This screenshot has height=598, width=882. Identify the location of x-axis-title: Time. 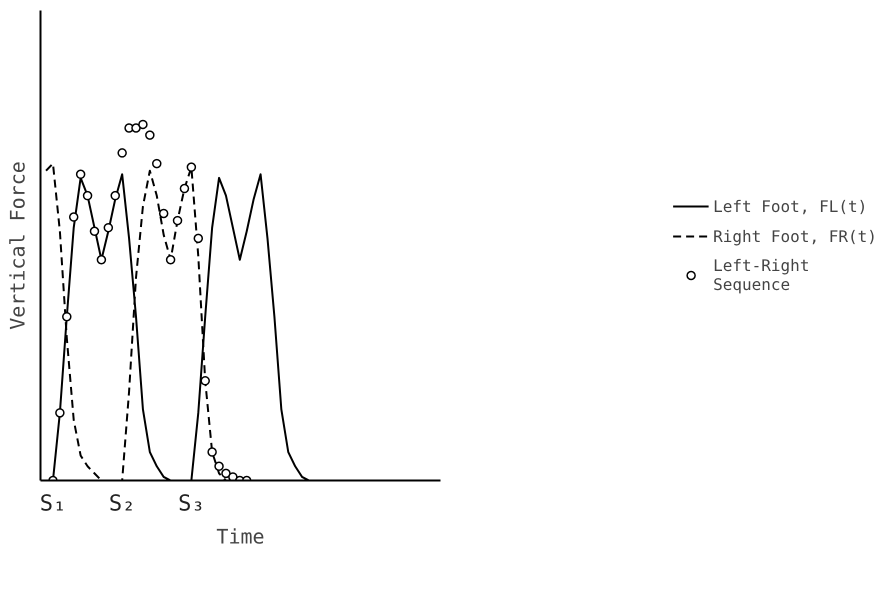
(240, 536).